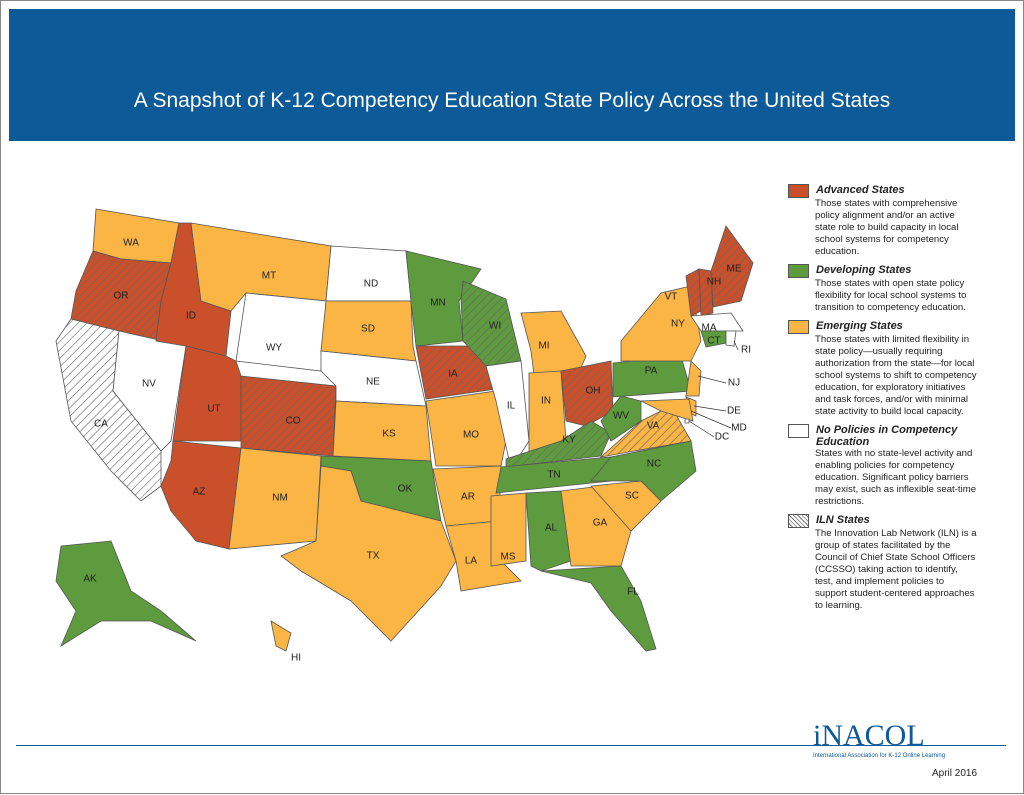 This screenshot has width=1024, height=795. I want to click on state-label: CO, so click(293, 421).